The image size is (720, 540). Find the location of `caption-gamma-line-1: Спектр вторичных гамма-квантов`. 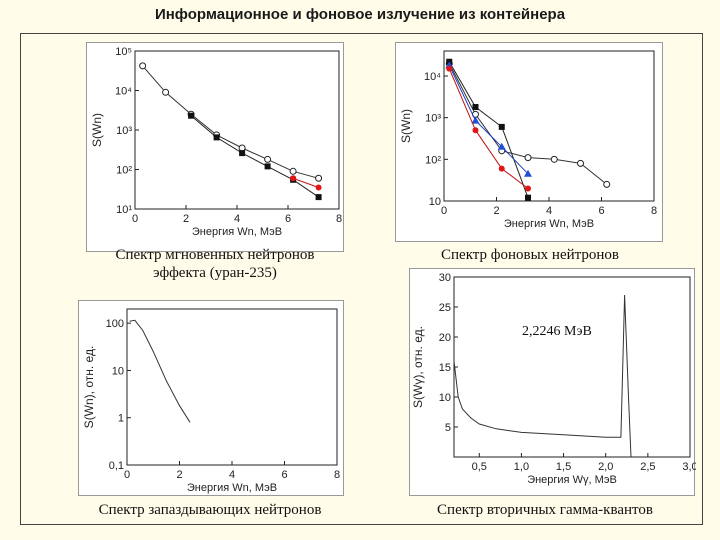

caption-gamma-line-1: Спектр вторичных гамма-квантов is located at coordinates (545, 510).